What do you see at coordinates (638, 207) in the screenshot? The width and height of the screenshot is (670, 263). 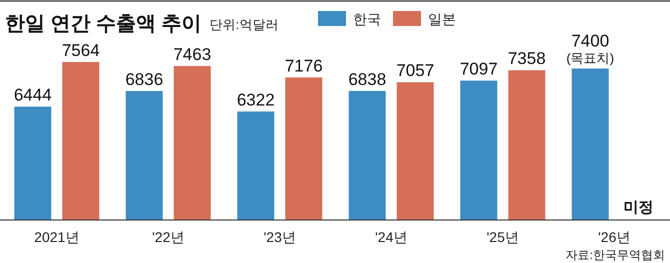 I see `annotation: 미정` at bounding box center [638, 207].